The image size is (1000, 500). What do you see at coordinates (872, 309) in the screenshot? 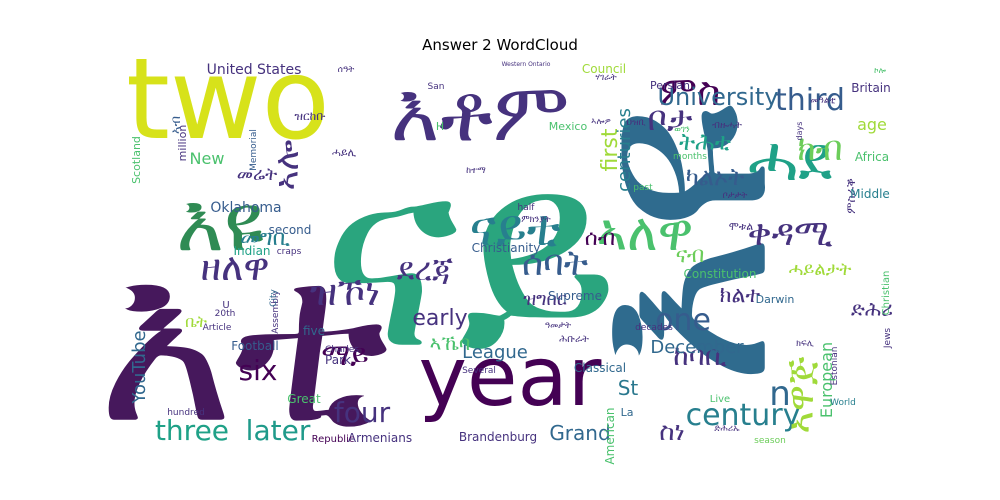
I see `cloud-word: ድሕሪ` at bounding box center [872, 309].